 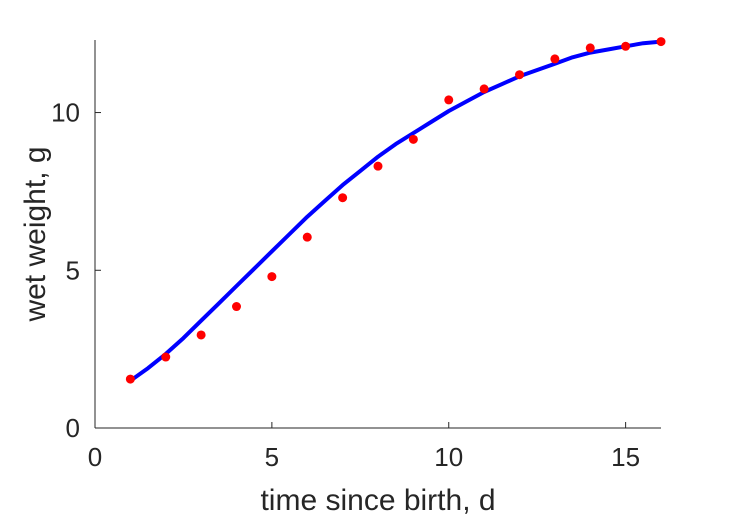 I want to click on x-tick-label: 10, so click(x=448, y=457).